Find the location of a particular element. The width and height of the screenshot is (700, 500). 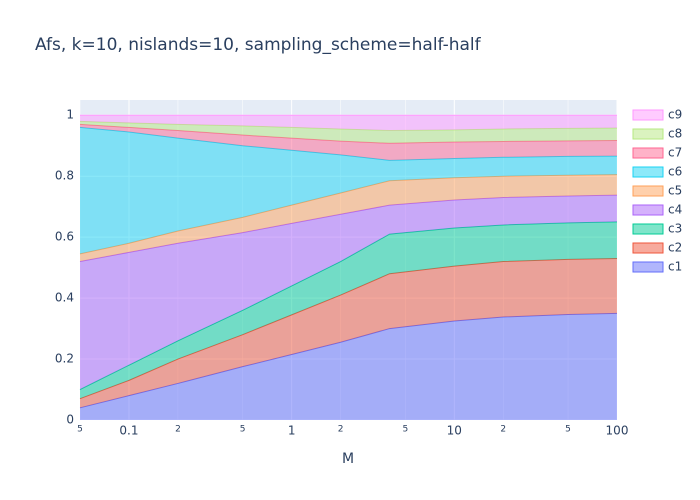

legend-label: c7 is located at coordinates (675, 153).